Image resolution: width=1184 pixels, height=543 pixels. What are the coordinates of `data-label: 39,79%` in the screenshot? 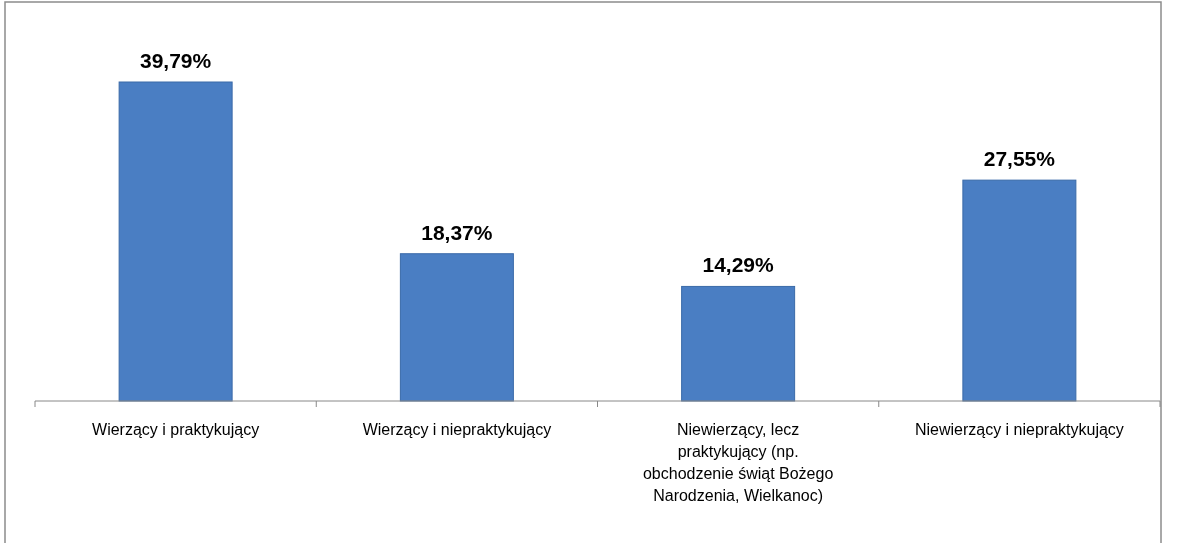 It's located at (176, 60).